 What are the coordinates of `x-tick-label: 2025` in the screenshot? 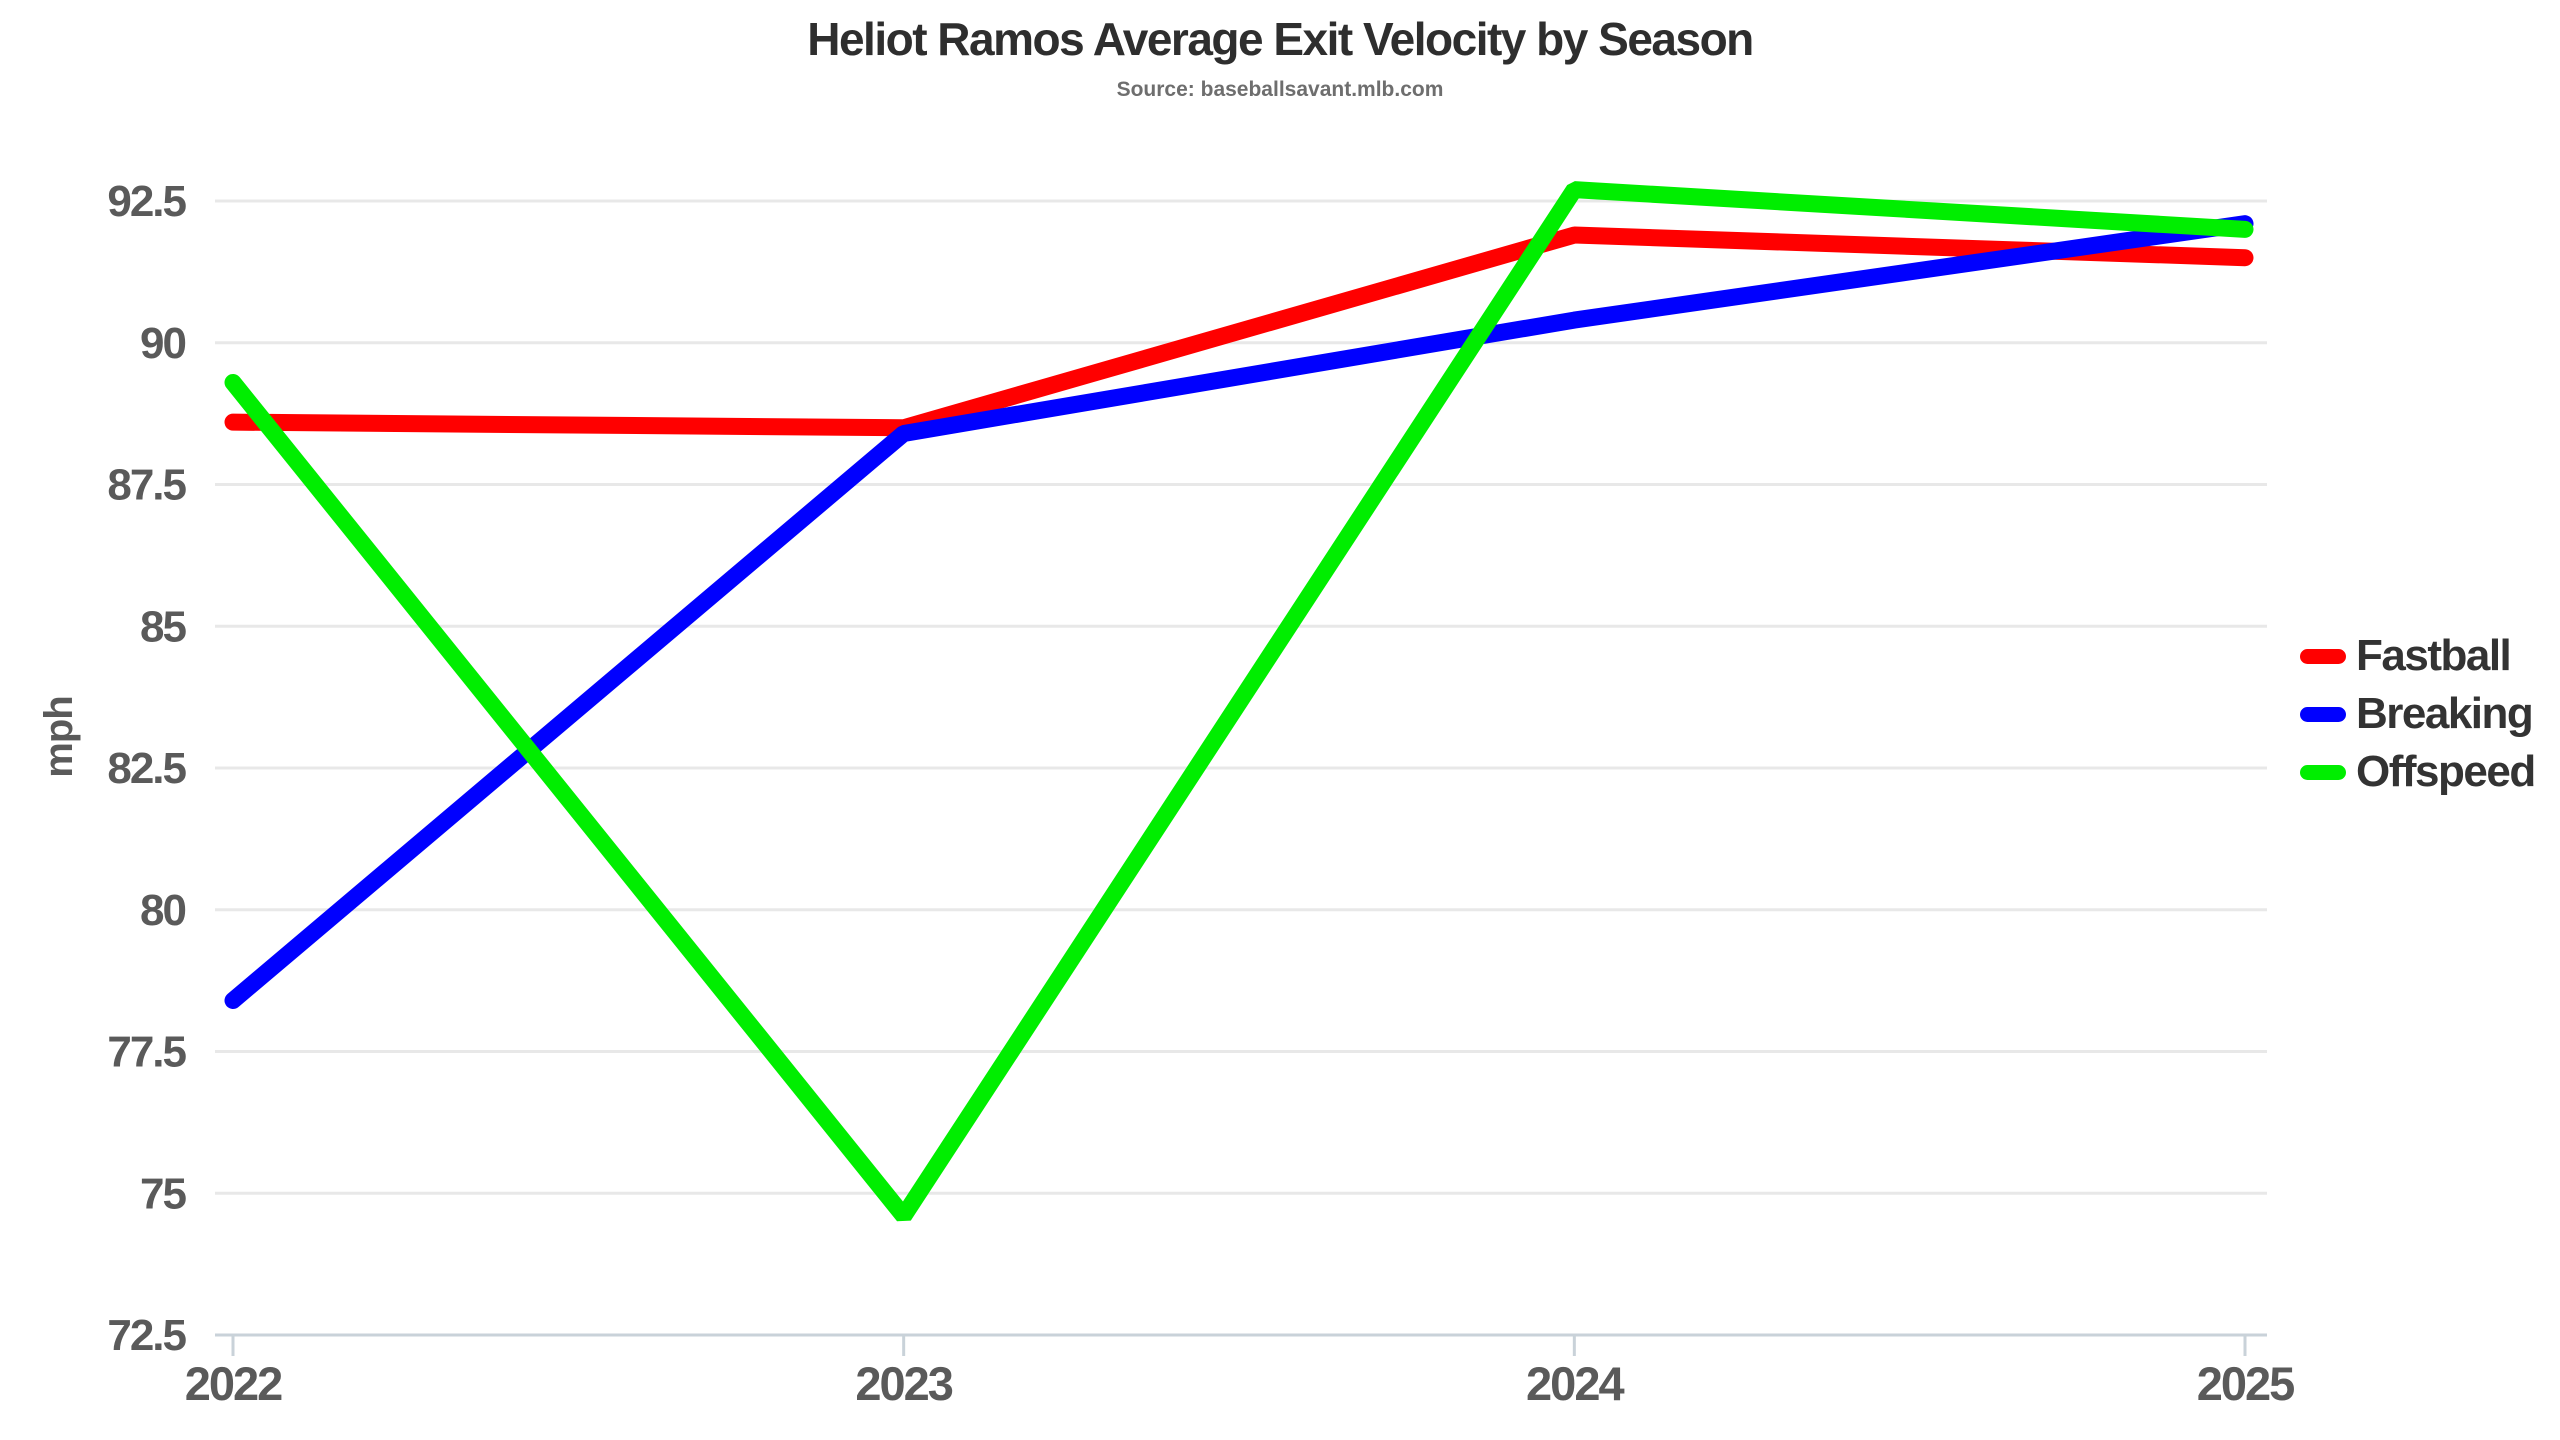 It's located at (2245, 1383).